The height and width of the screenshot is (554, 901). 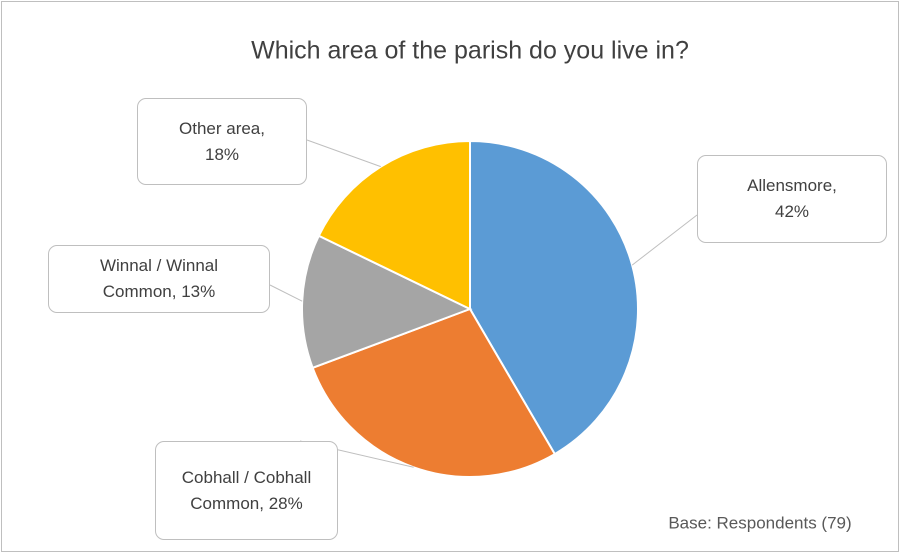 What do you see at coordinates (759, 522) in the screenshot?
I see `annotation: Base: Respondents (79)` at bounding box center [759, 522].